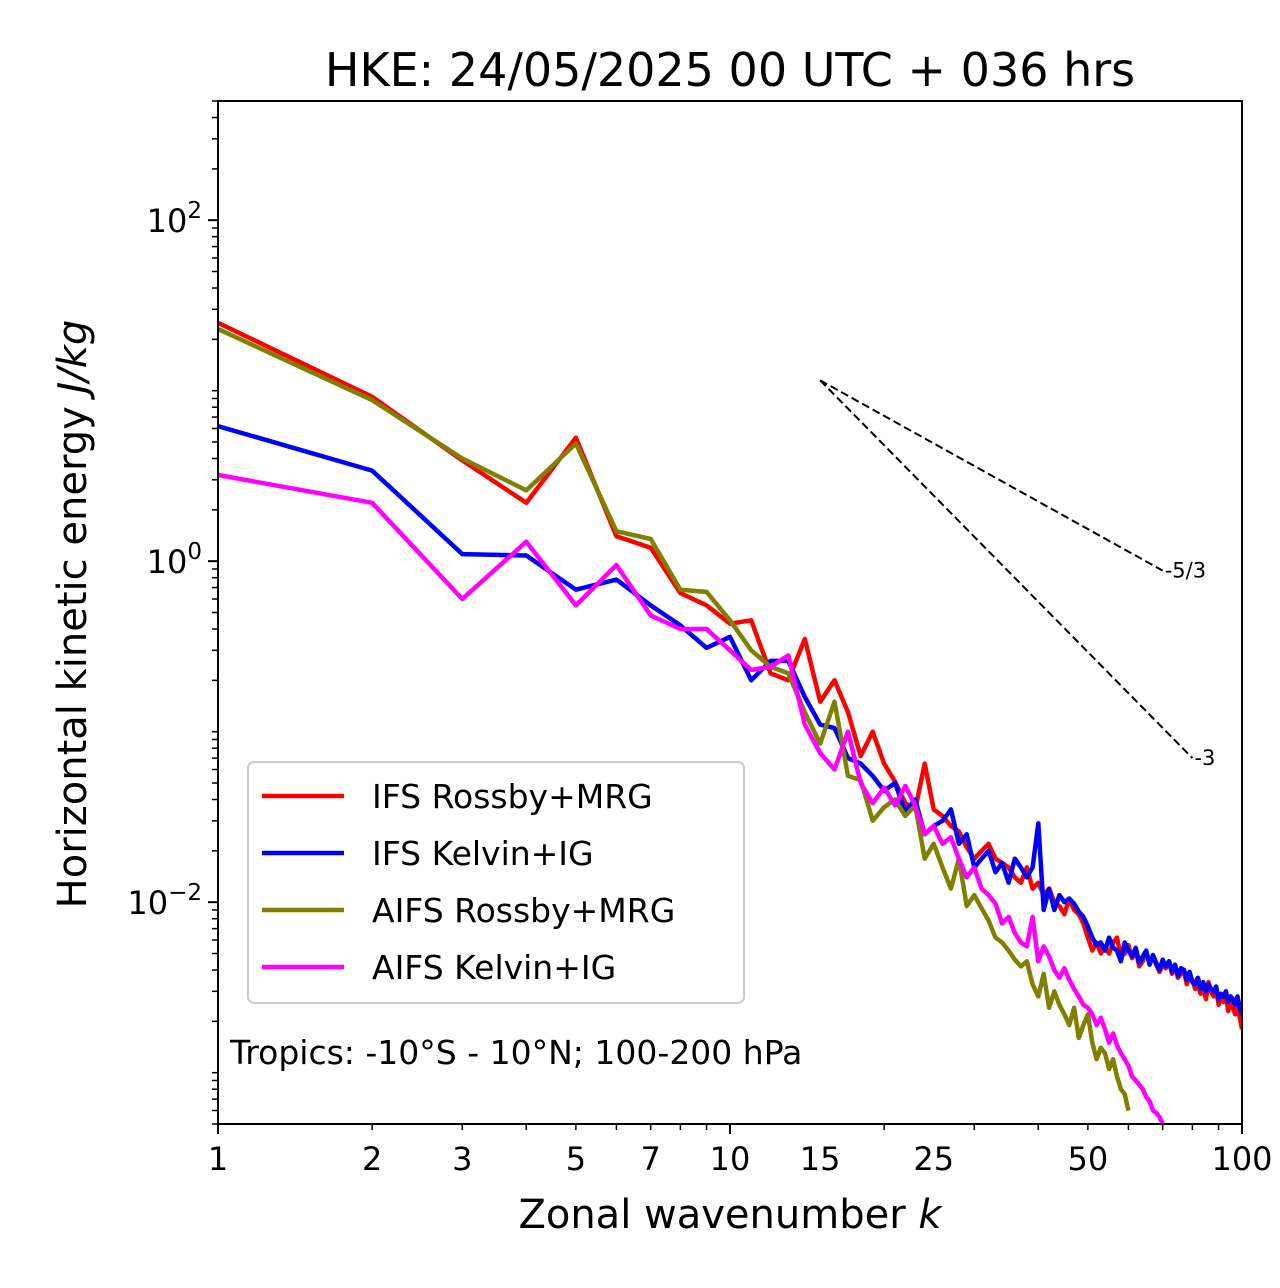  I want to click on reference-slope-lines, so click(1006, 569).